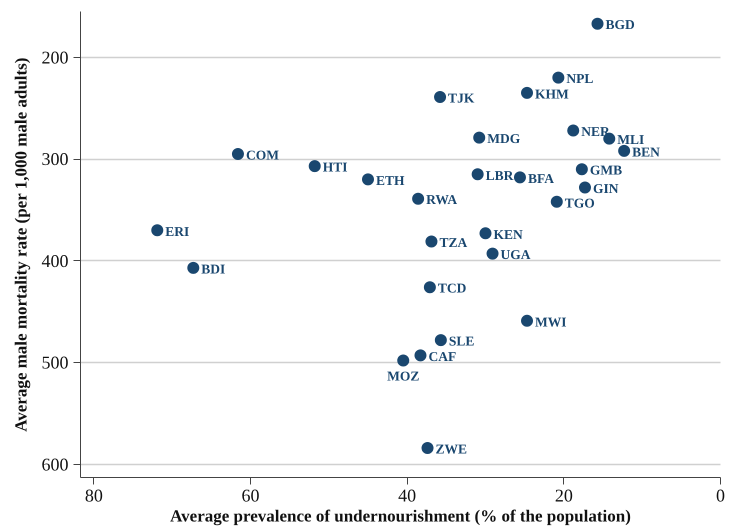  I want to click on x-tick-label: 0, so click(720, 496).